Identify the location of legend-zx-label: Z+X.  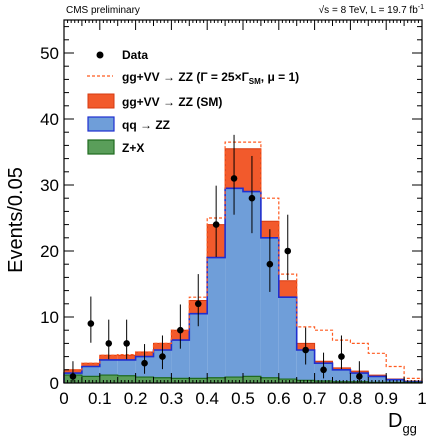
(133, 148).